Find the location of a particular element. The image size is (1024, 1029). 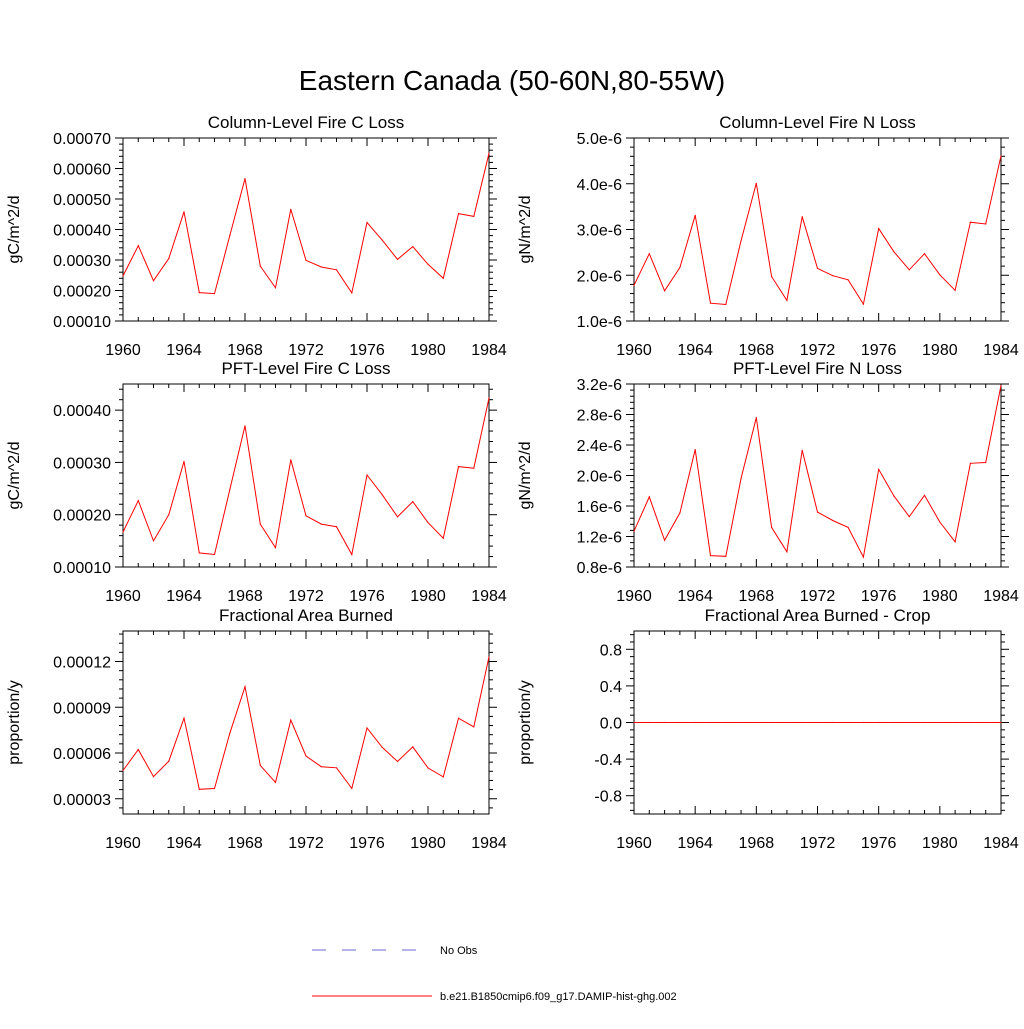

panel-title: PFT-Level Fire N Loss is located at coordinates (817, 368).